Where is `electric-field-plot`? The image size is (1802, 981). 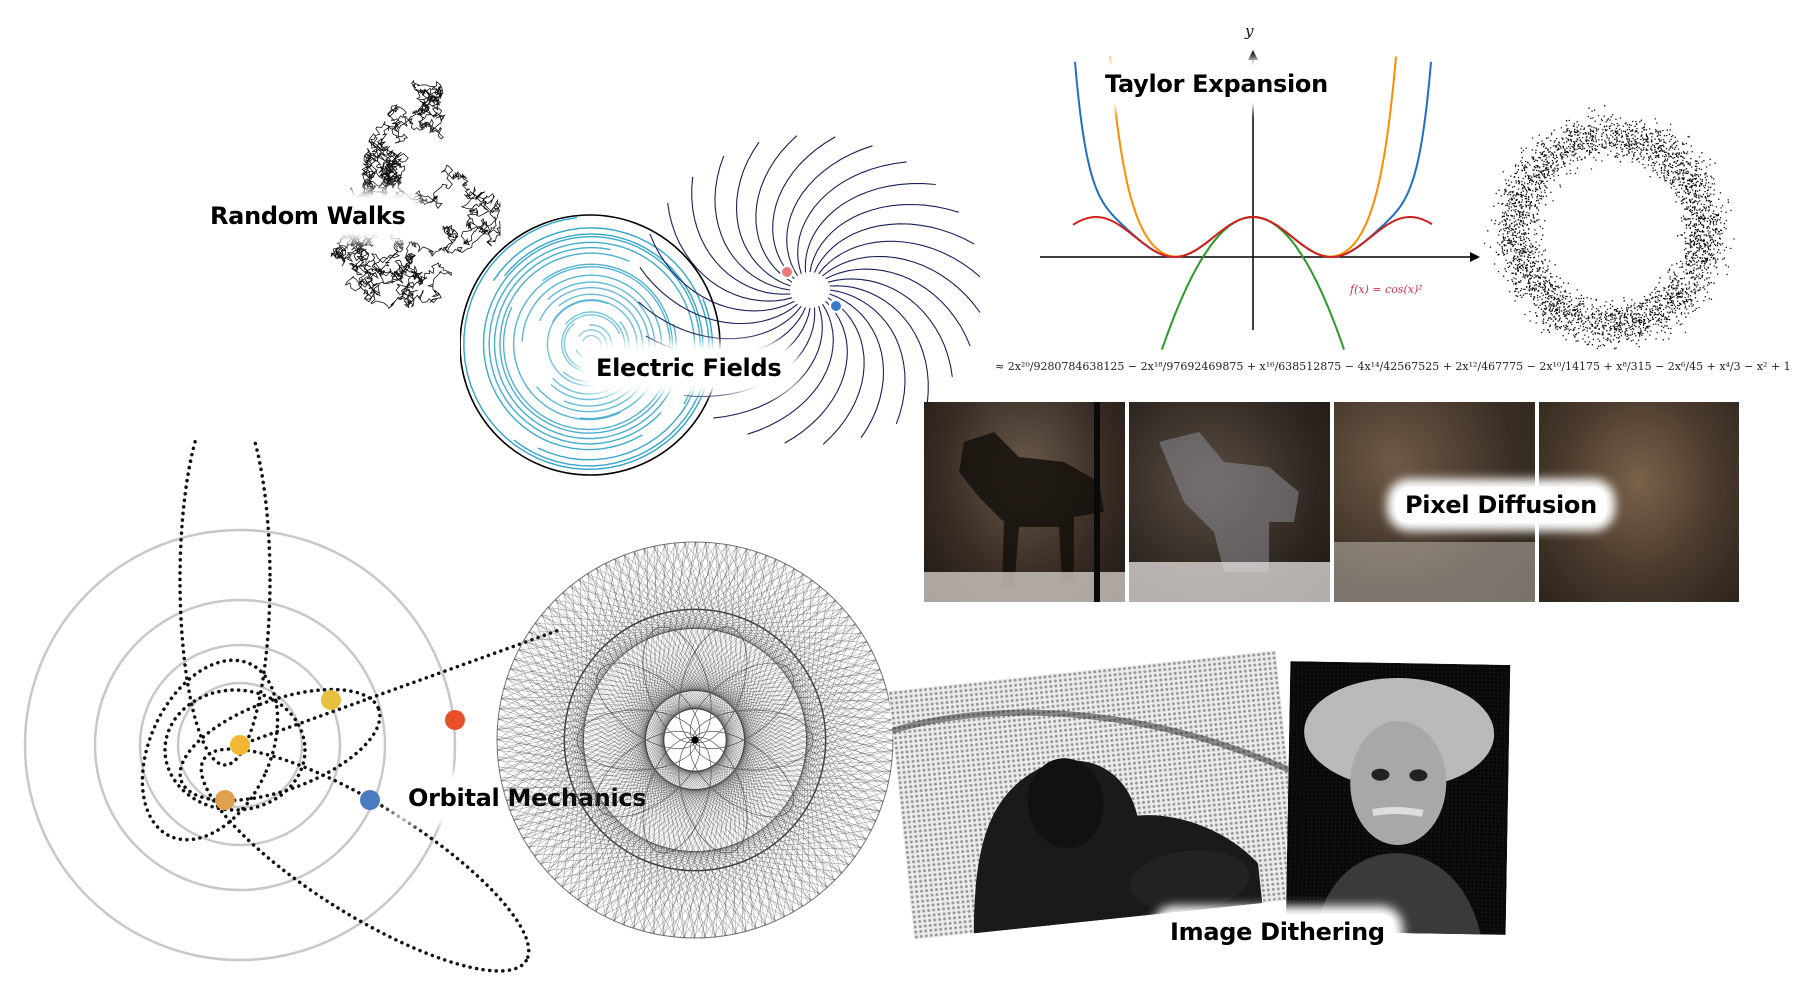
electric-field-plot is located at coordinates (720, 305).